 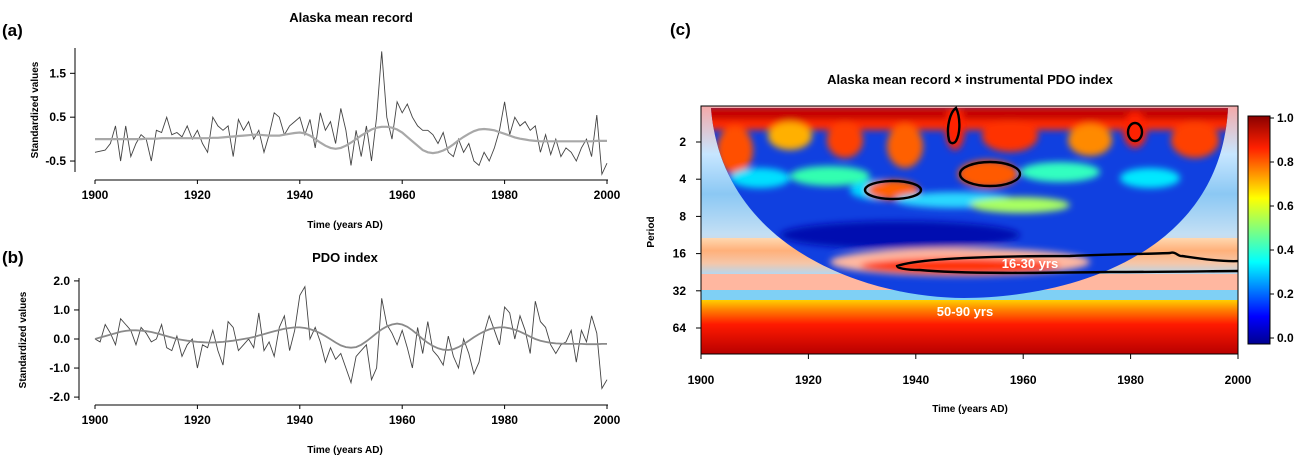 I want to click on y-tick-label: 0.0, so click(x=61, y=339).